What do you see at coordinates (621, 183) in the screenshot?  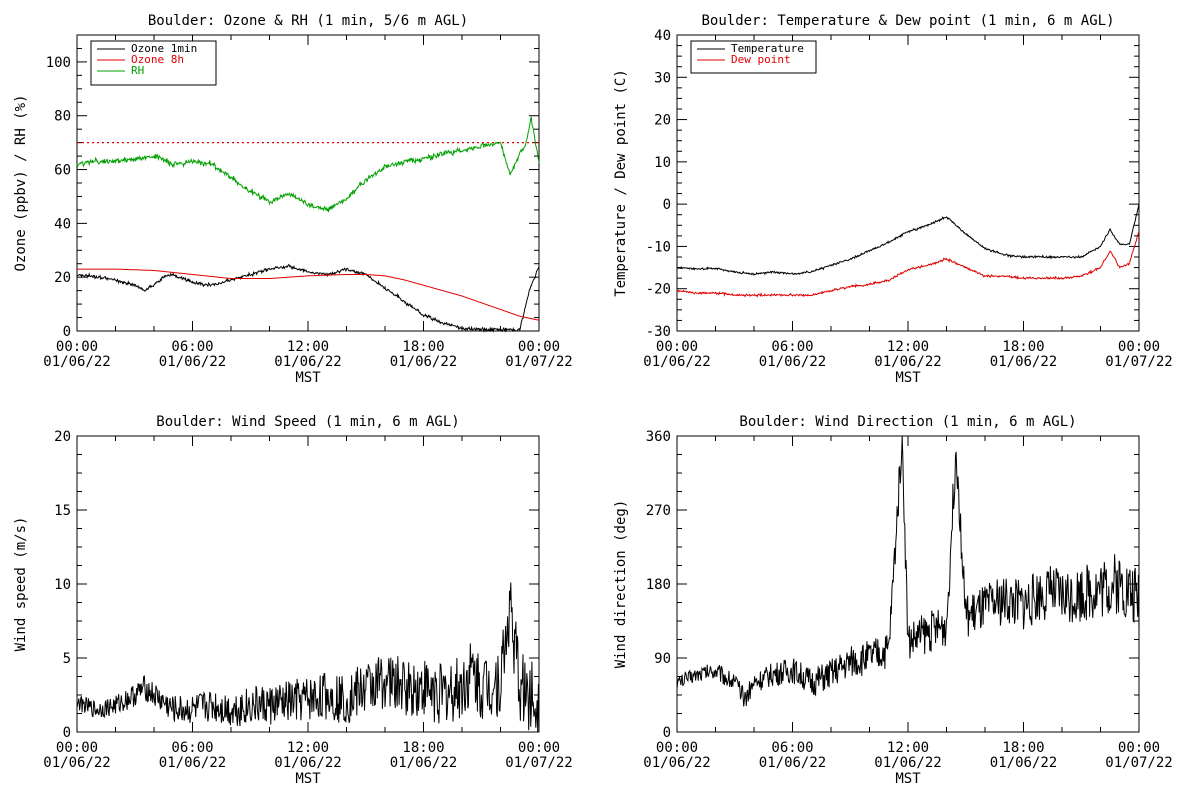 I see `y-axis-label: Temperature / Dew point (C)` at bounding box center [621, 183].